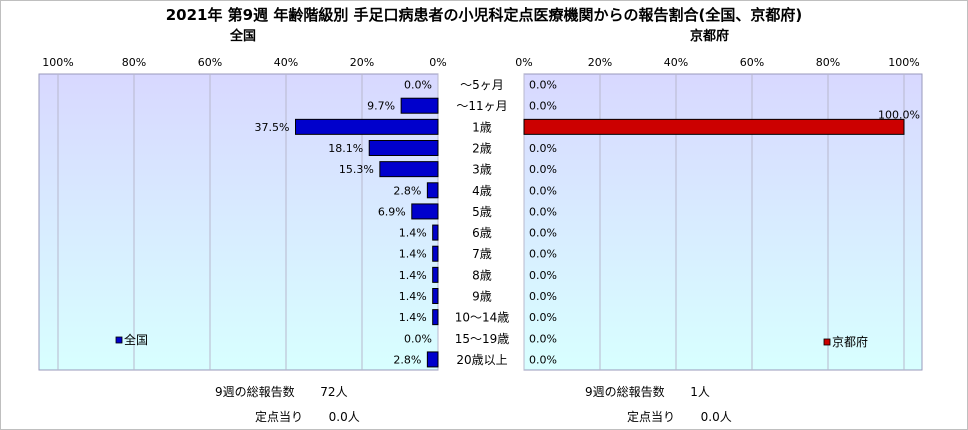 The width and height of the screenshot is (968, 430). I want to click on kyoto-data-label: 100.0%, so click(899, 114).